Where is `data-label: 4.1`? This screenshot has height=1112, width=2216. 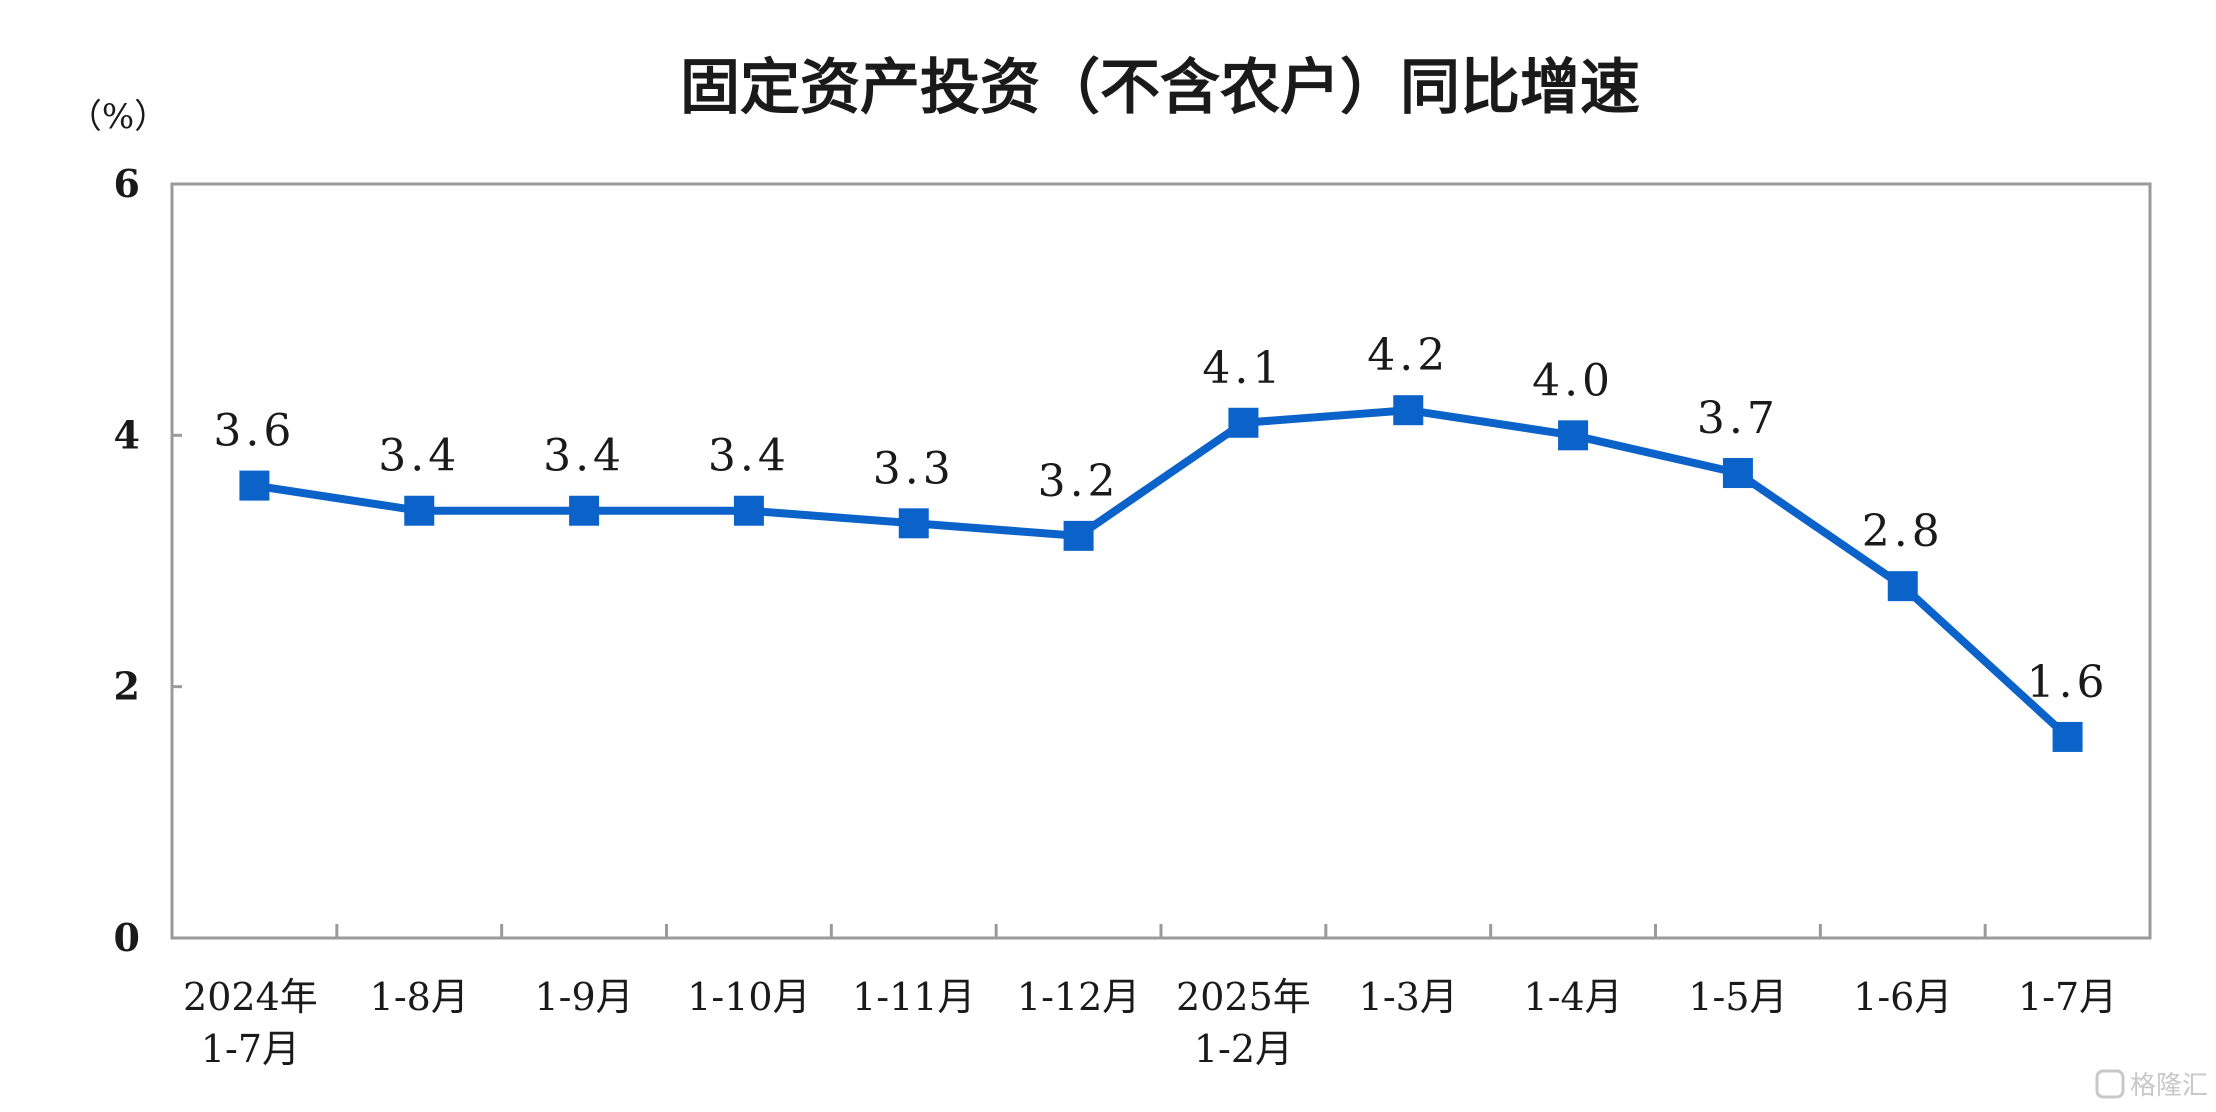
data-label: 4.1 is located at coordinates (1243, 368).